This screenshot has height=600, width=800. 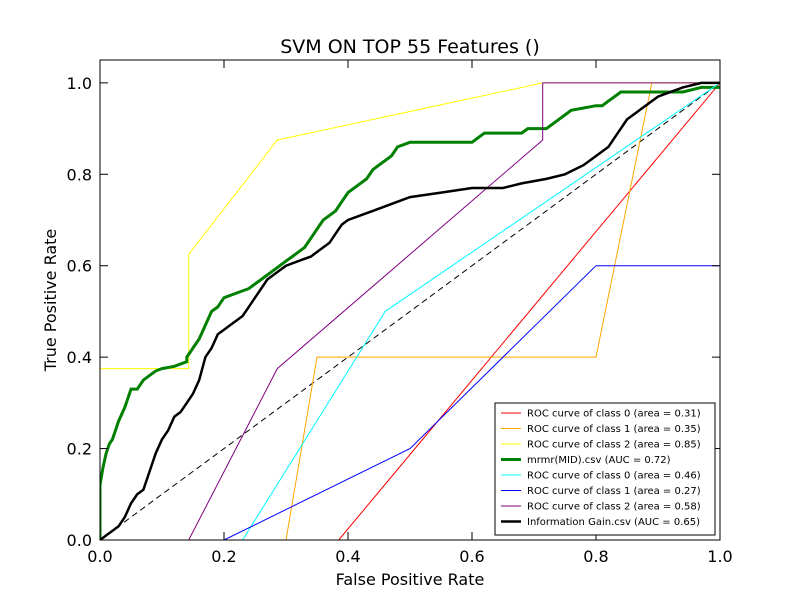 I want to click on x-tick-label: 0.6, so click(x=471, y=556).